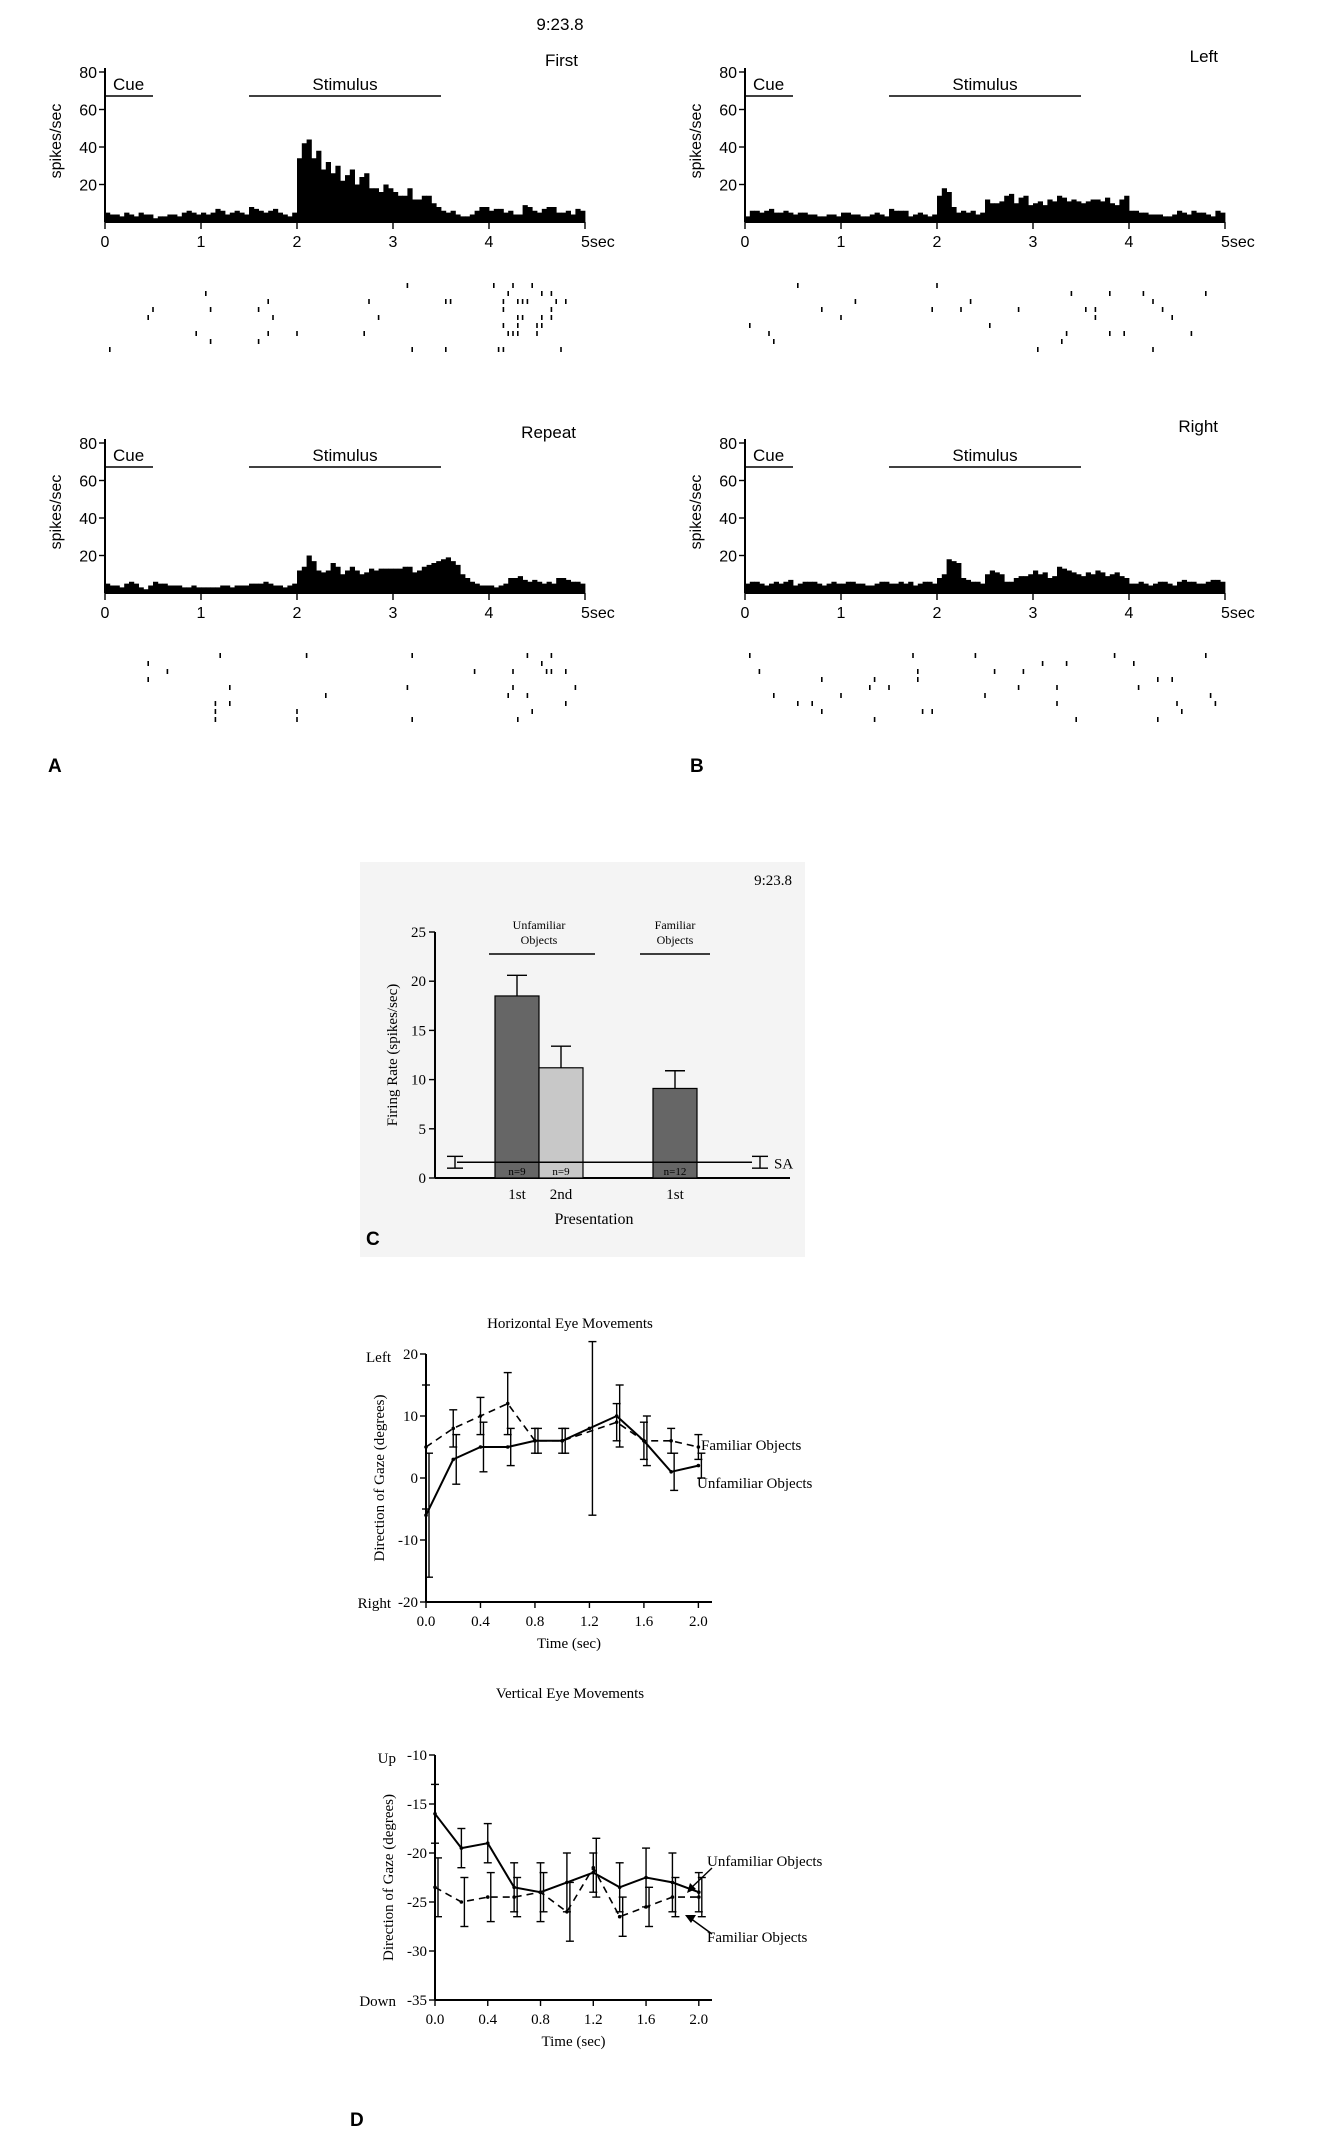  Describe the element at coordinates (128, 84) in the screenshot. I see `epoch-label: Cue` at that location.